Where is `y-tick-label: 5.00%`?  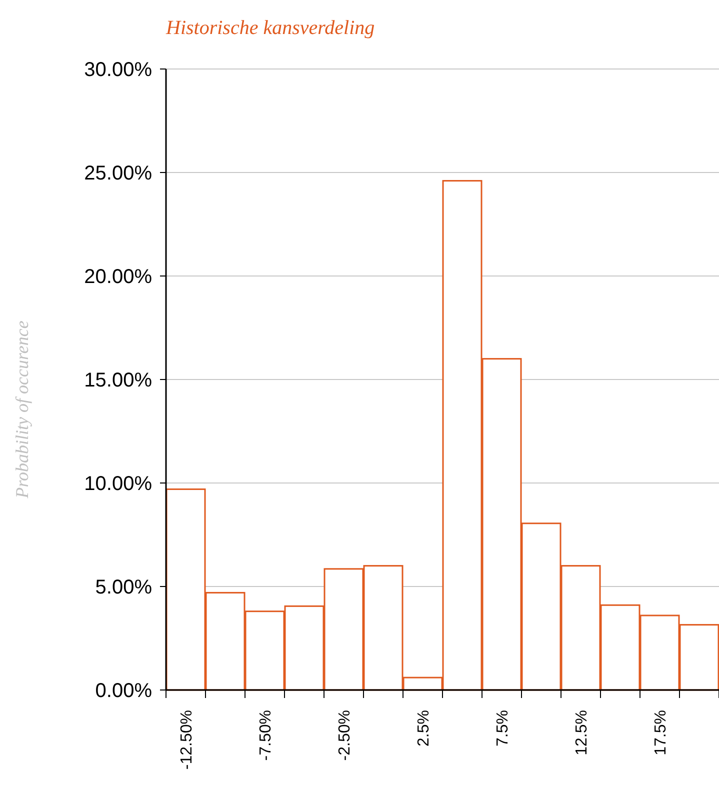 y-tick-label: 5.00% is located at coordinates (123, 587).